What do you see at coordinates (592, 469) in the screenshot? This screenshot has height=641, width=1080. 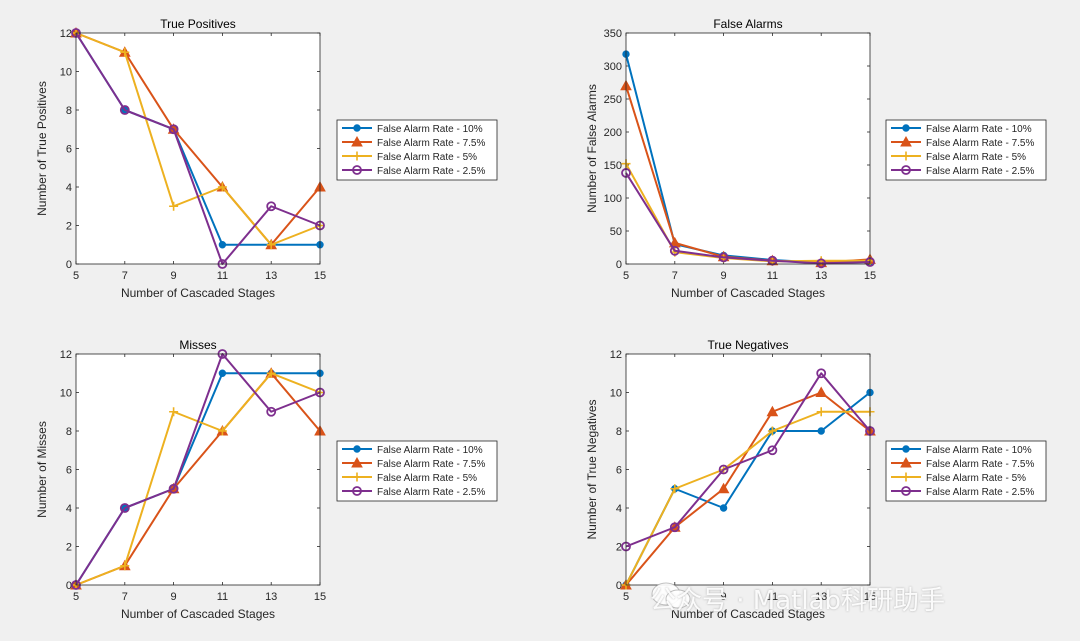 I see `y-axis-label: Number of True Negatives` at bounding box center [592, 469].